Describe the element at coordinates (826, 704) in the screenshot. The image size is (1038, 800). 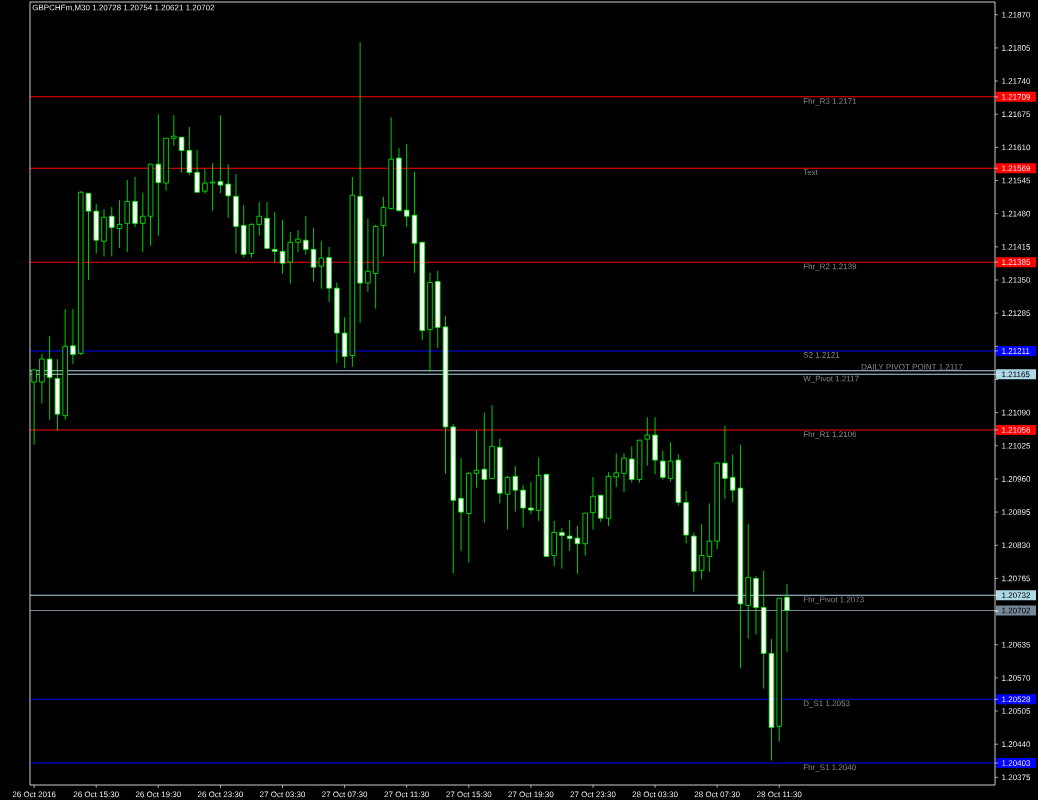
I see `ref-line-label: D_S1 1.2053` at that location.